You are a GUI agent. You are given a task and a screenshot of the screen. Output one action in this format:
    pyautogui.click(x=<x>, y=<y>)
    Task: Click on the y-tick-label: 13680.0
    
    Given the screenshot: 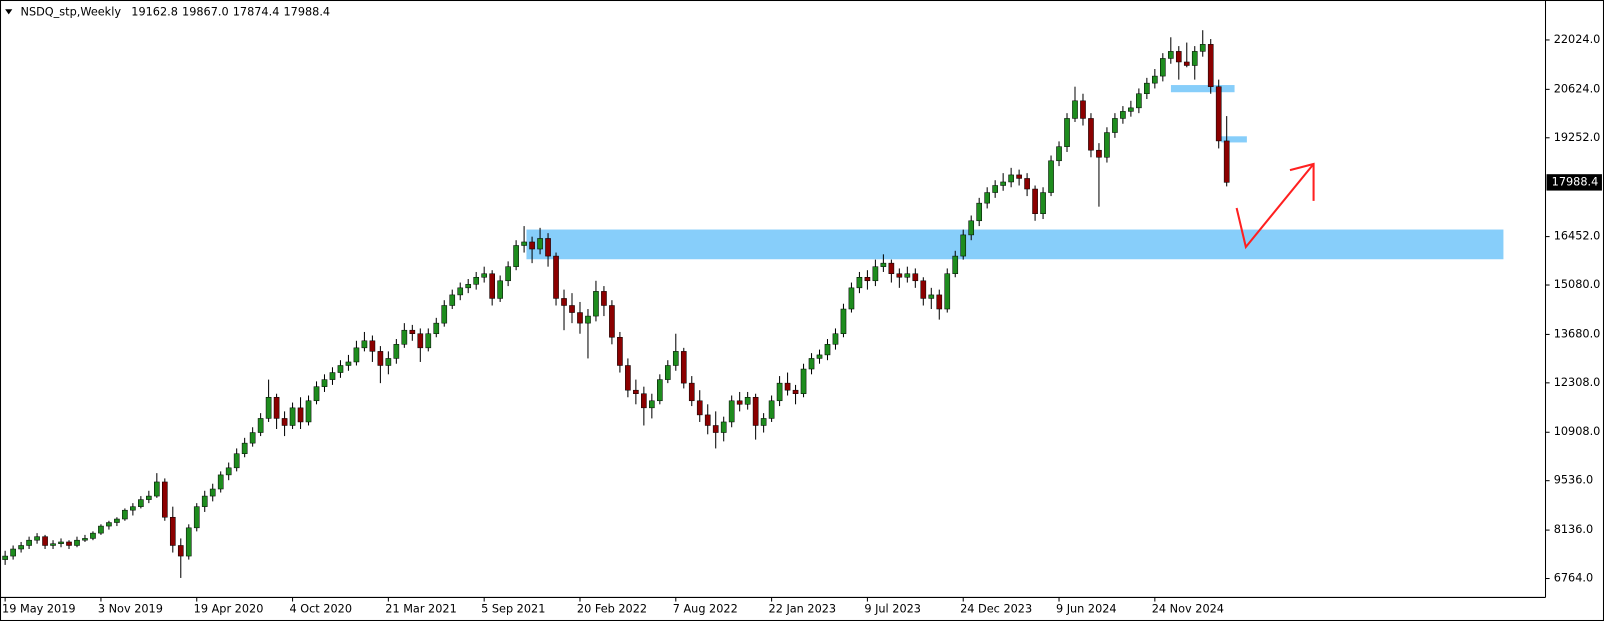 What is the action you would take?
    pyautogui.click(x=1577, y=333)
    